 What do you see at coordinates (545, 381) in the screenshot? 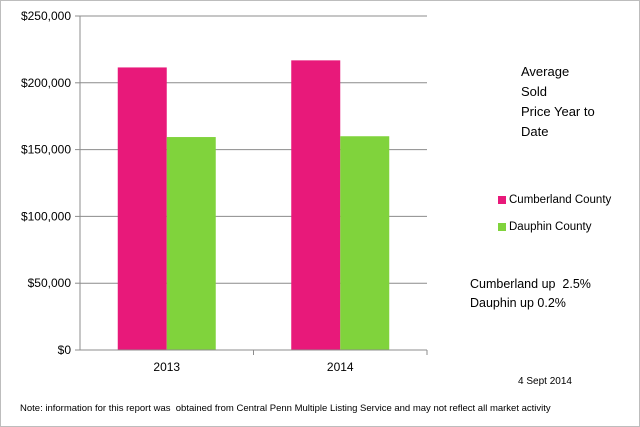
I see `date-stamp: 4 Sept 2014` at bounding box center [545, 381].